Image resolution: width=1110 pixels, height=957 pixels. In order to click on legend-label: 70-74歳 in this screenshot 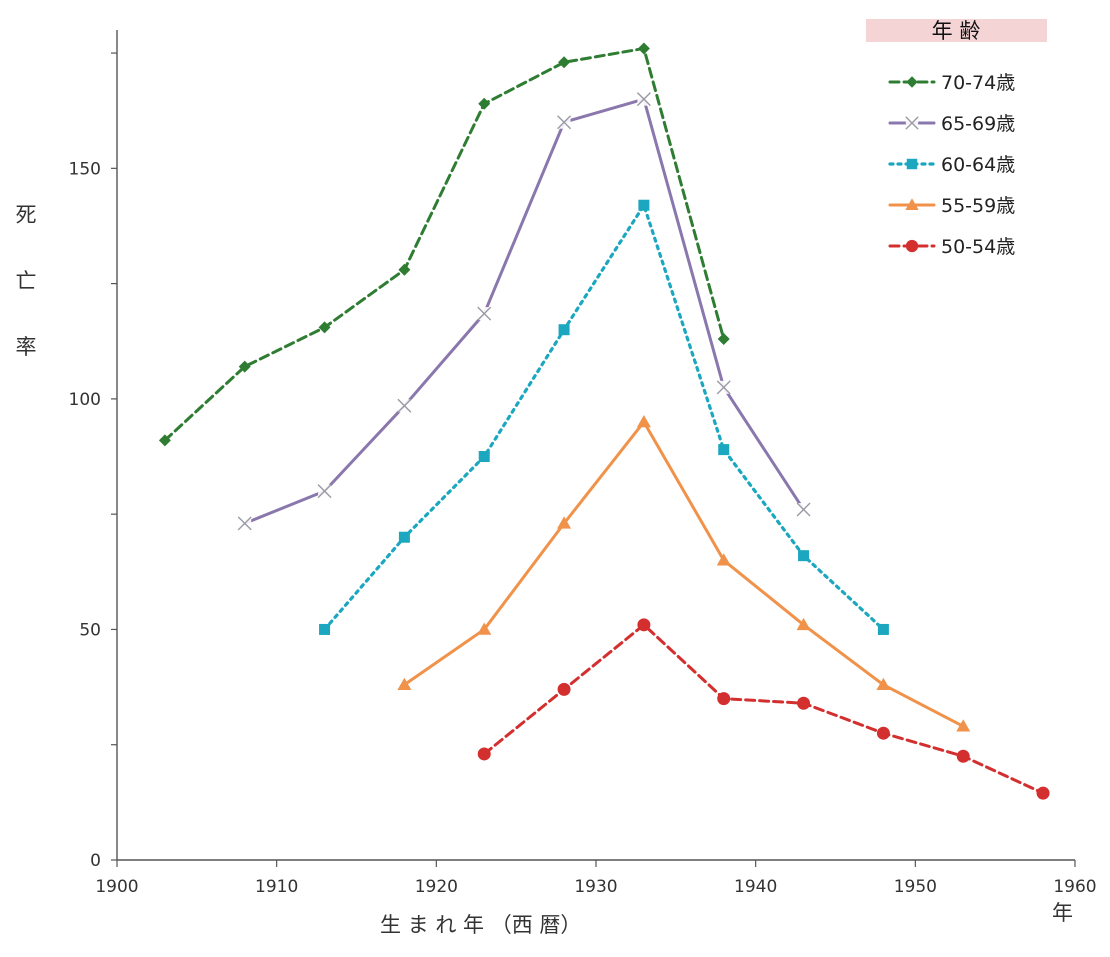, I will do `click(978, 83)`.